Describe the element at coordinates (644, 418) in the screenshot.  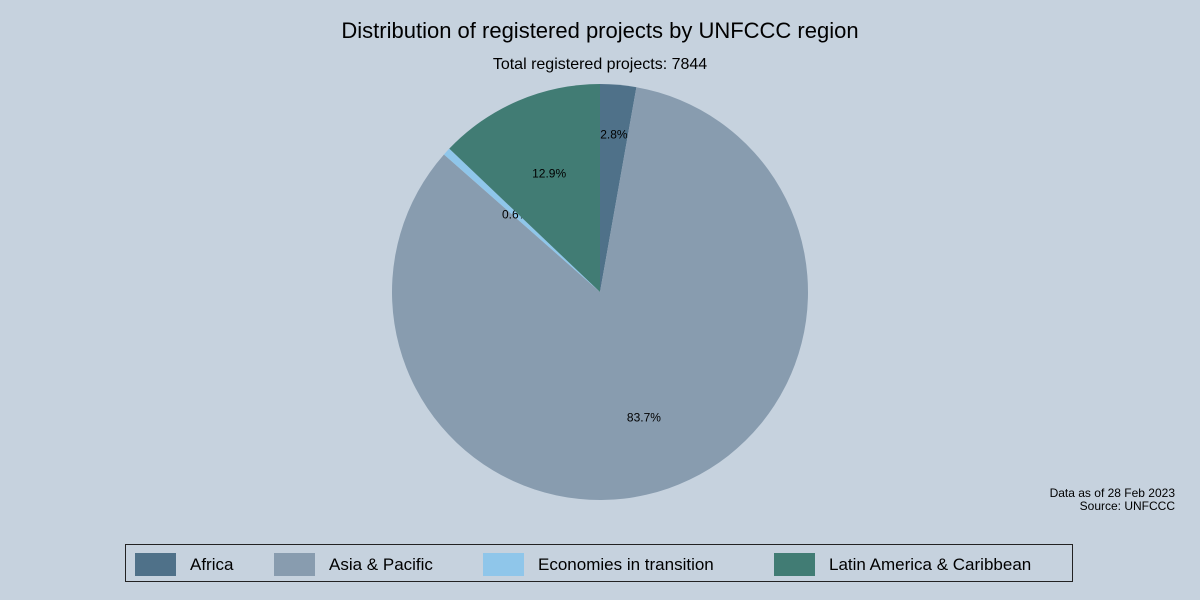
I see `slice-label: 83.7%` at that location.